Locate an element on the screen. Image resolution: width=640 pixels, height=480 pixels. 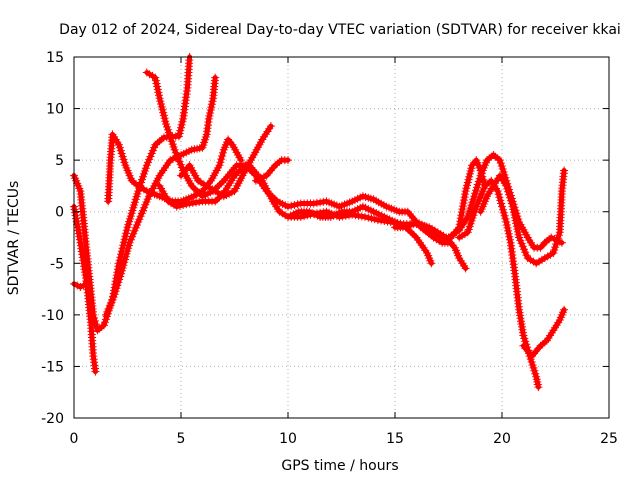
y-tick-label: -20 is located at coordinates (52, 419).